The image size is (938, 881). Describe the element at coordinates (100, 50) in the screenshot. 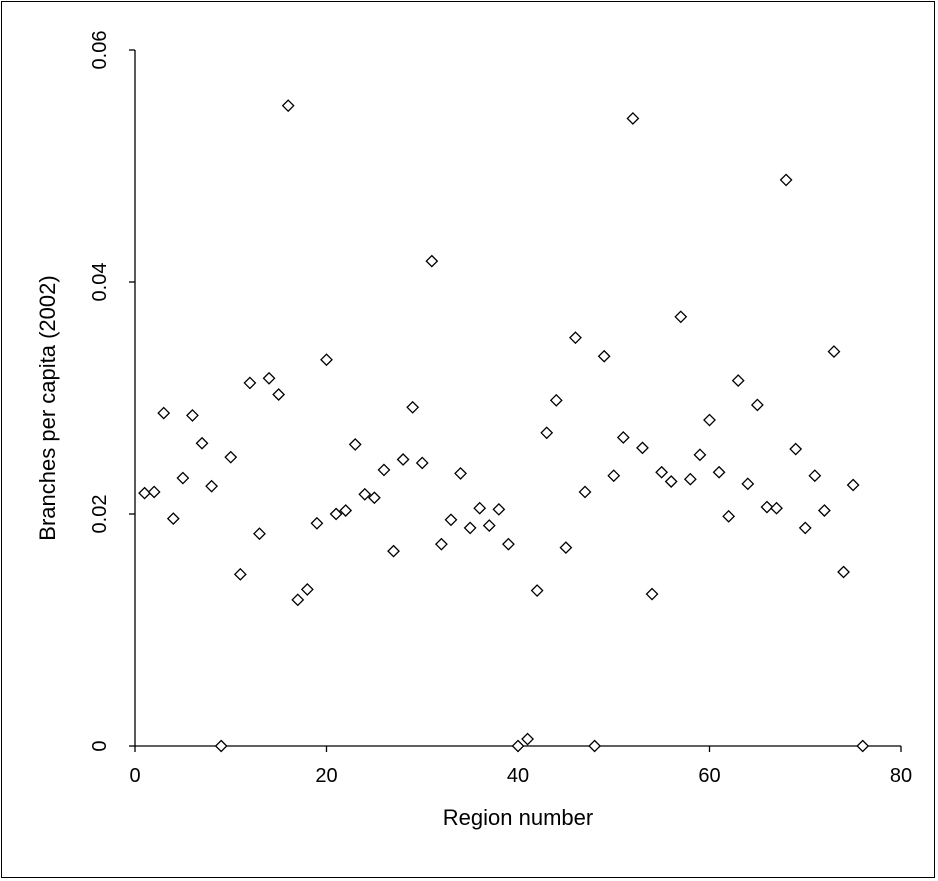

I see `y-tick-label: 0.06` at that location.